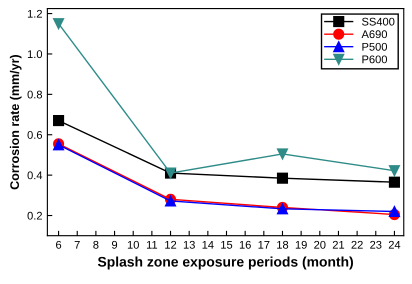 The width and height of the screenshot is (412, 284). What do you see at coordinates (189, 244) in the screenshot?
I see `x-tick-label: 13` at bounding box center [189, 244].